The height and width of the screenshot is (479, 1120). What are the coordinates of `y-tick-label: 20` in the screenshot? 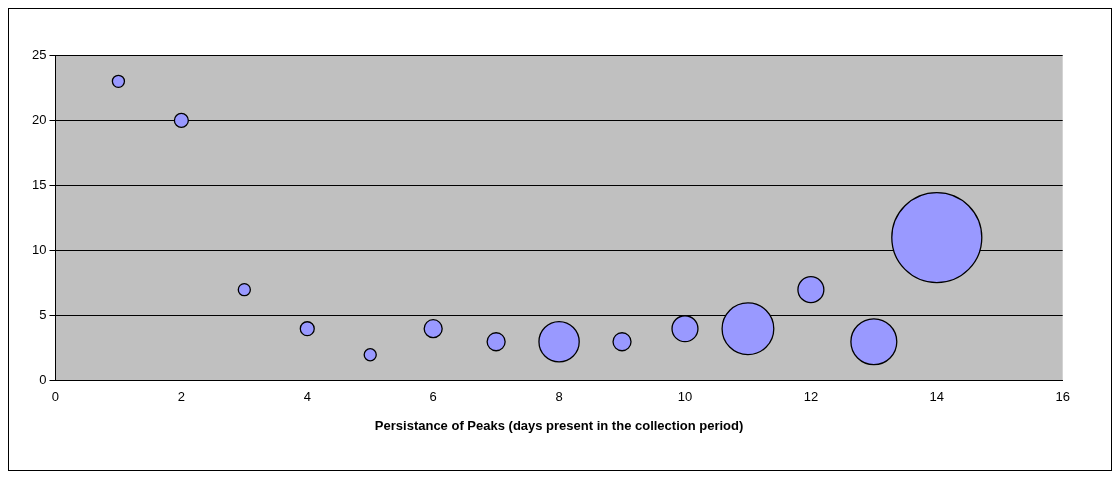 It's located at (39, 119).